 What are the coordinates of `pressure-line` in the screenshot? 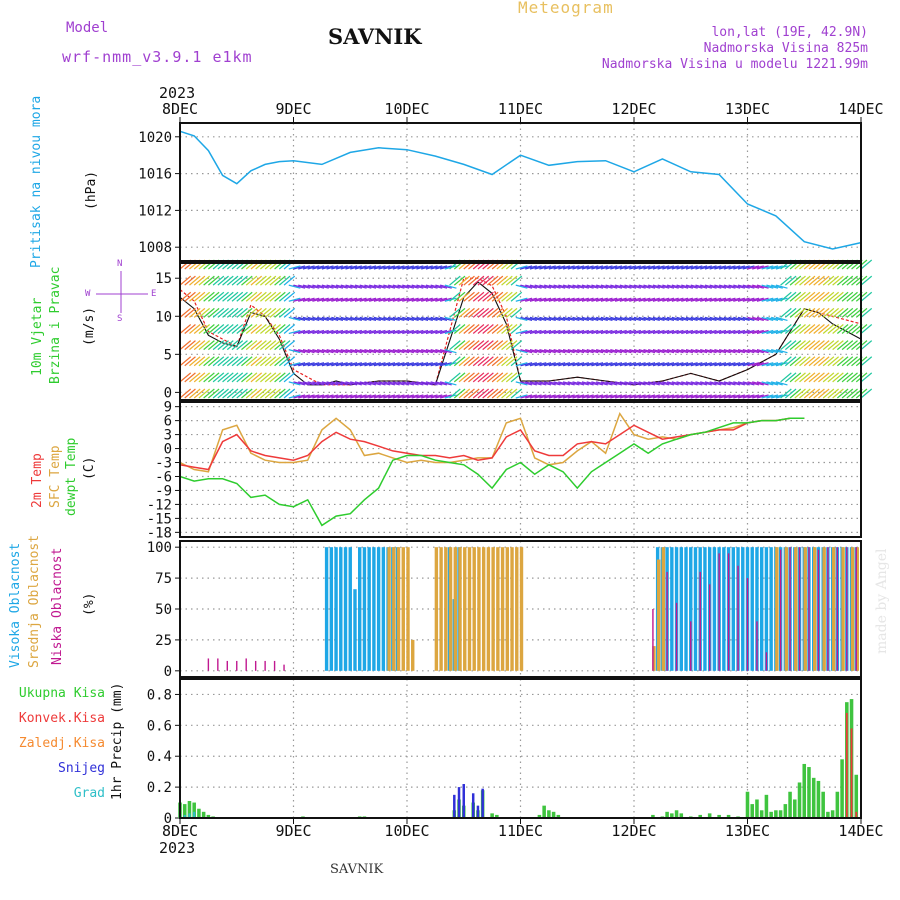 It's located at (520, 190).